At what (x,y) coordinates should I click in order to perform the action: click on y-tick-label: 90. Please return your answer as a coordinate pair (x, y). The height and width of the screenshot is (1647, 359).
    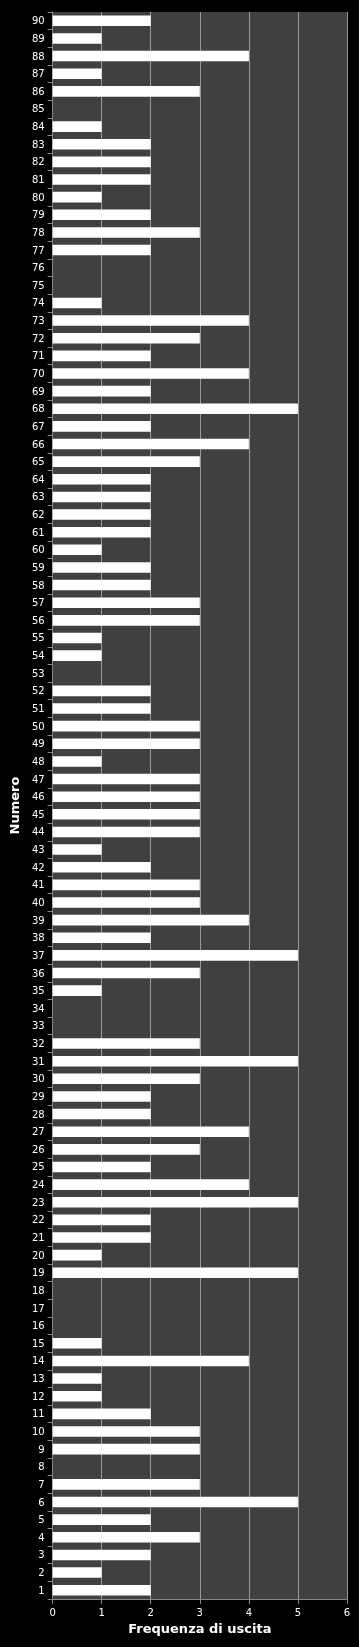
    Looking at the image, I should click on (38, 21).